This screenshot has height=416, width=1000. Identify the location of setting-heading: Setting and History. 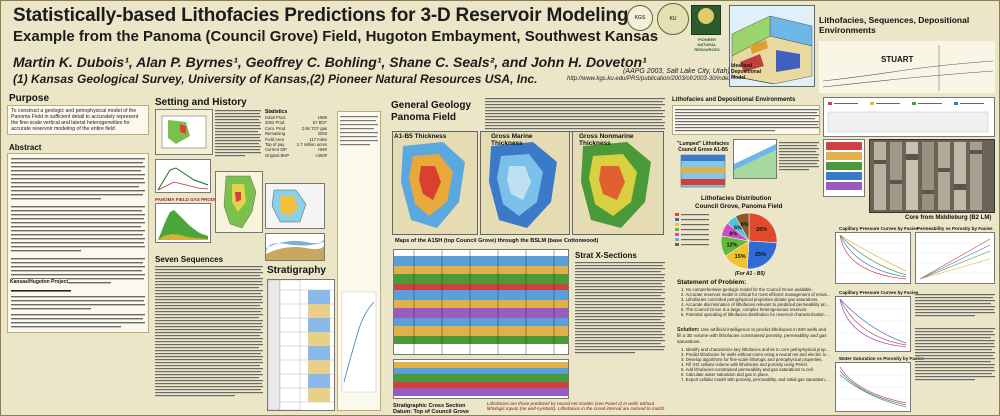
(201, 102).